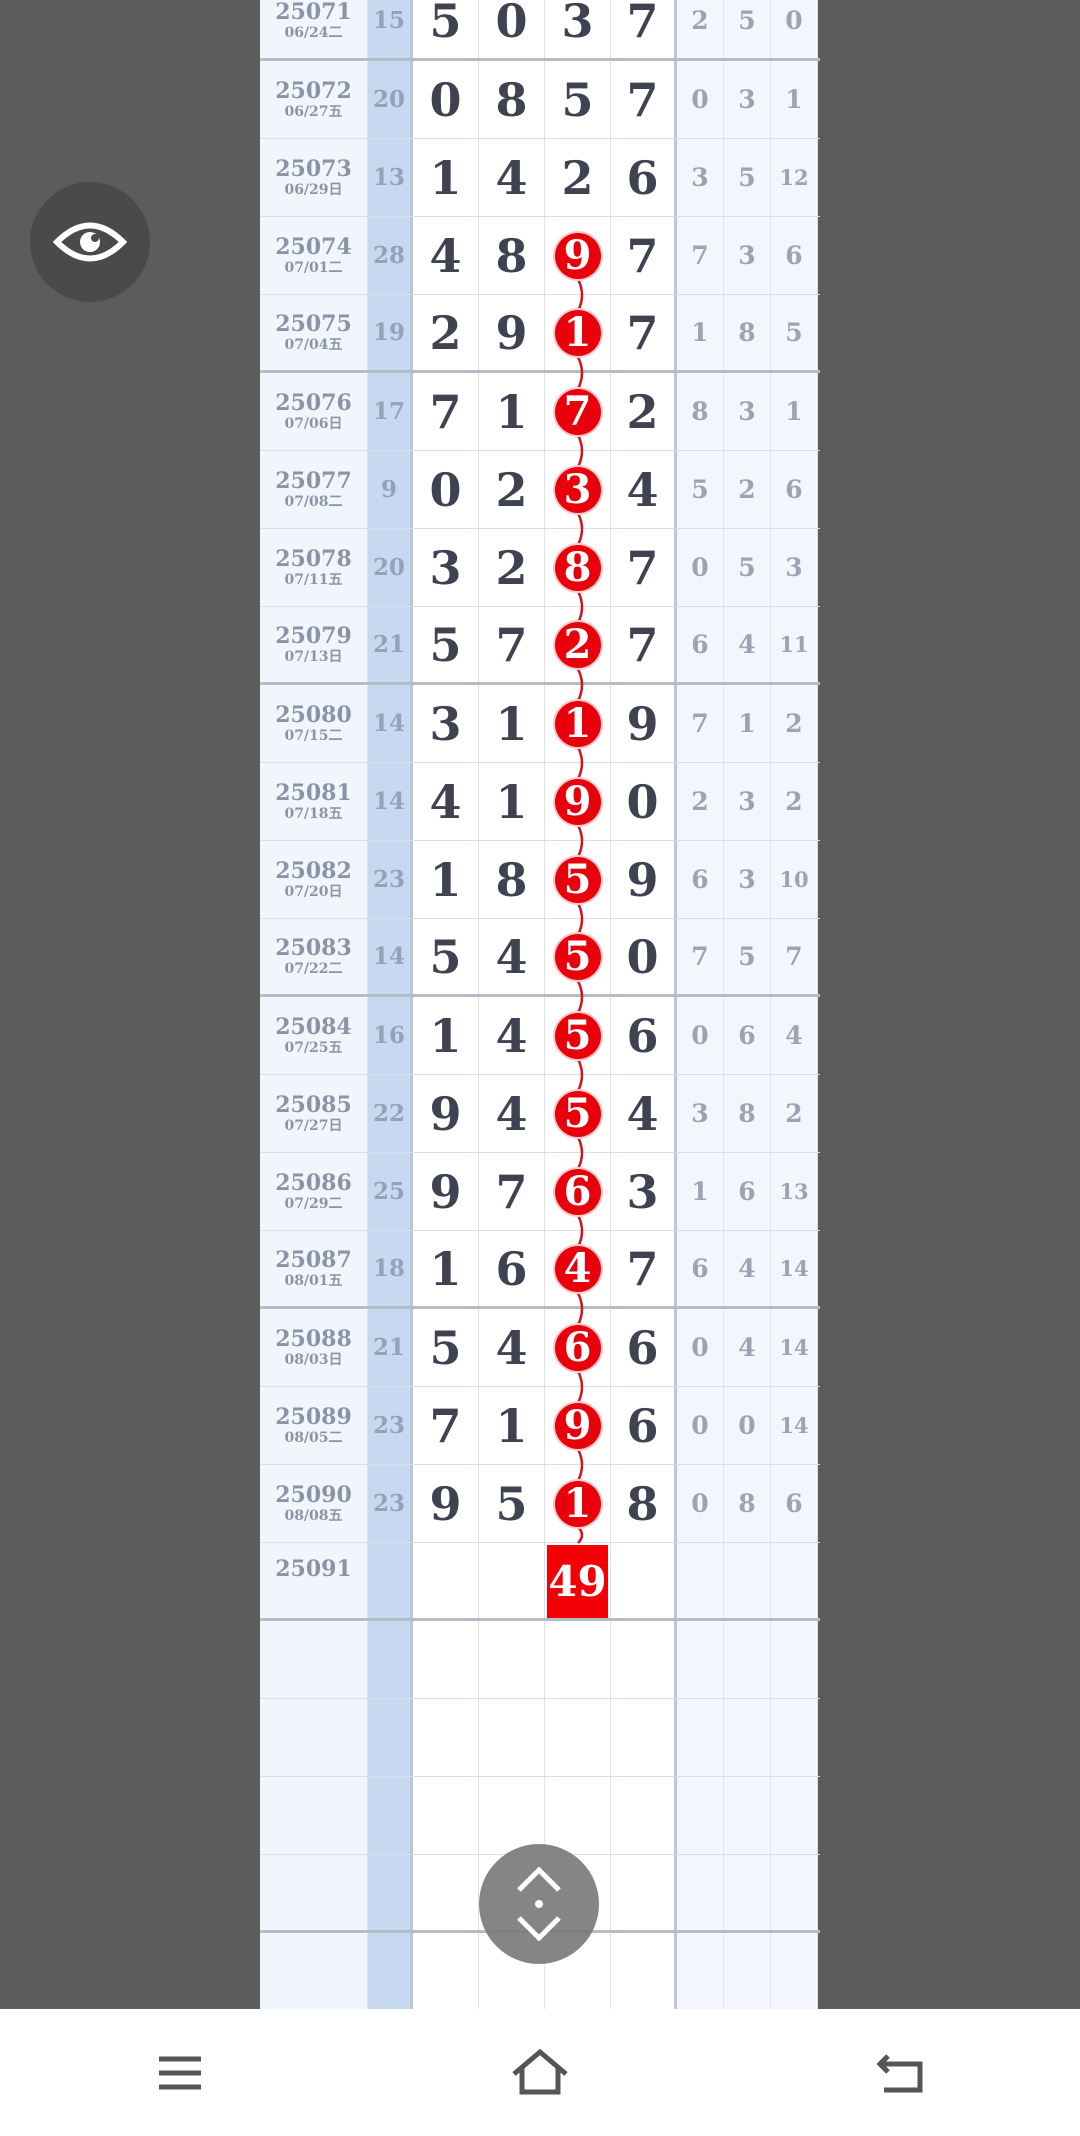 Image resolution: width=1080 pixels, height=2136 pixels. Describe the element at coordinates (539, 1904) in the screenshot. I see `scroll-button` at that location.